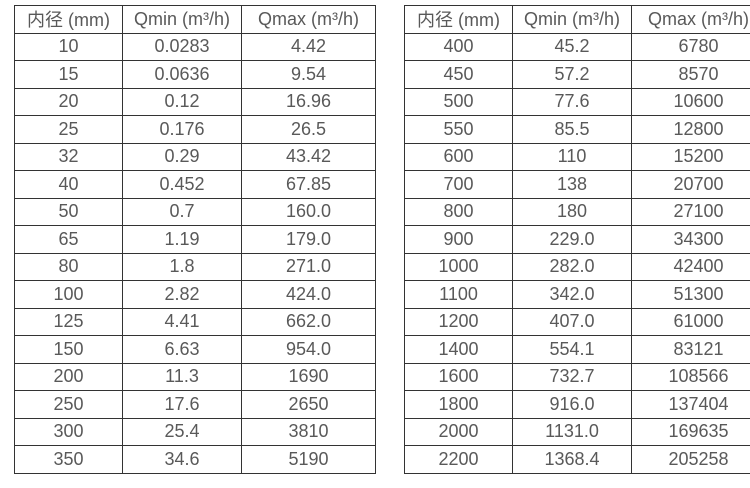  What do you see at coordinates (182, 322) in the screenshot?
I see `cell: 4.41` at bounding box center [182, 322].